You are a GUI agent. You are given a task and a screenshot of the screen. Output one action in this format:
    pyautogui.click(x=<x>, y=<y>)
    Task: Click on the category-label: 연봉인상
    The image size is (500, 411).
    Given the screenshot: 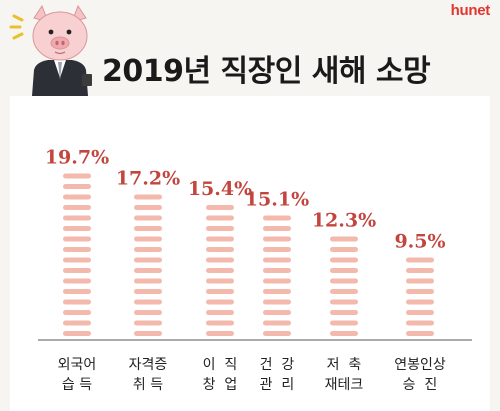 What is the action you would take?
    pyautogui.click(x=420, y=365)
    